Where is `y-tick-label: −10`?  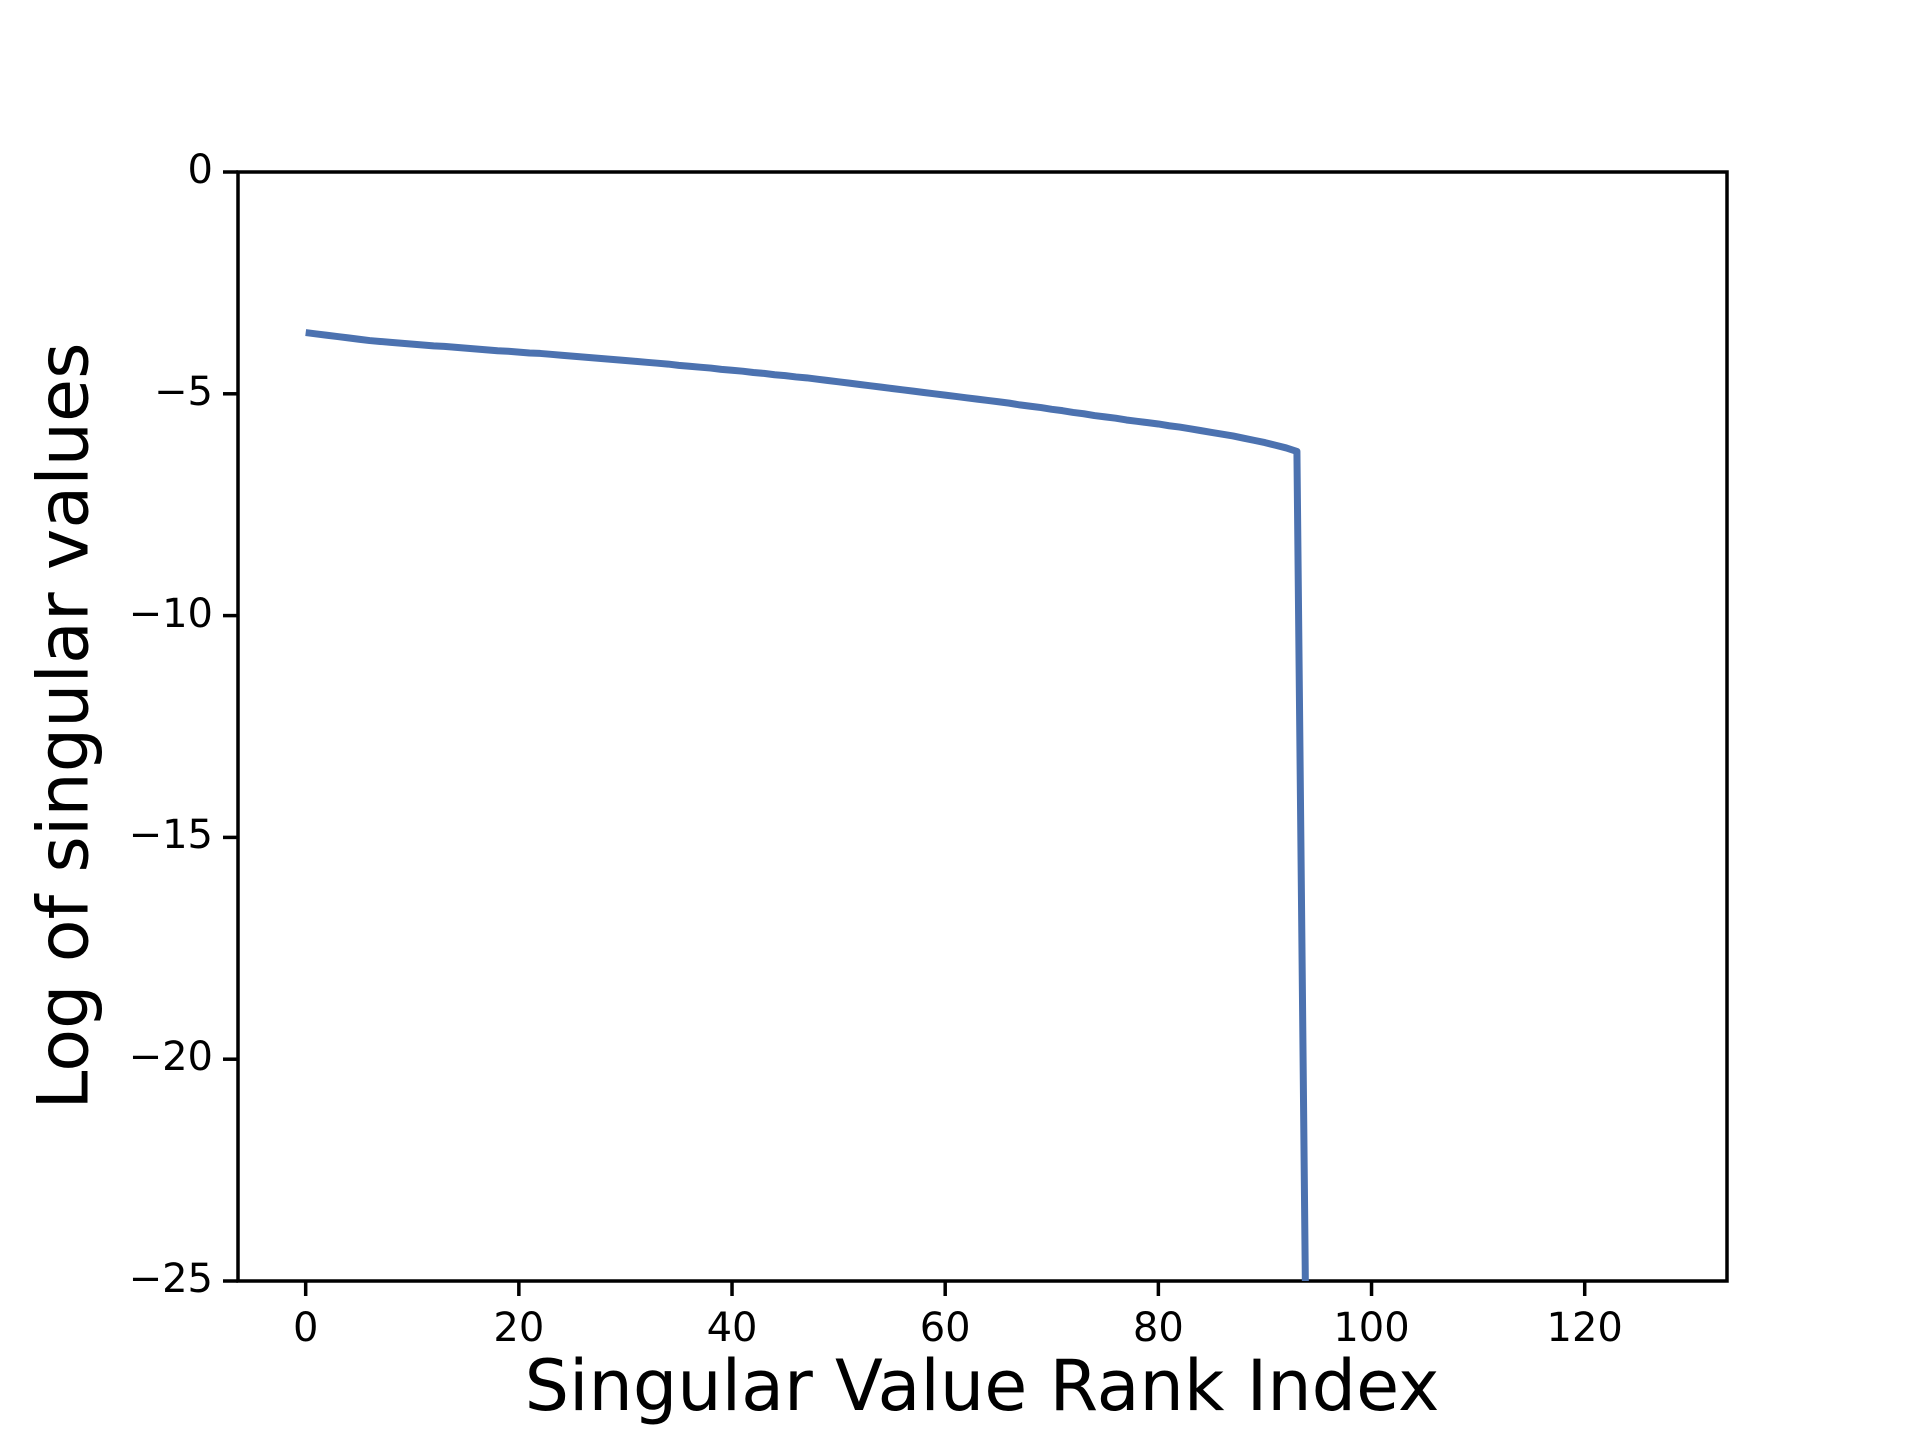 y-tick-label: −10 is located at coordinates (170, 613).